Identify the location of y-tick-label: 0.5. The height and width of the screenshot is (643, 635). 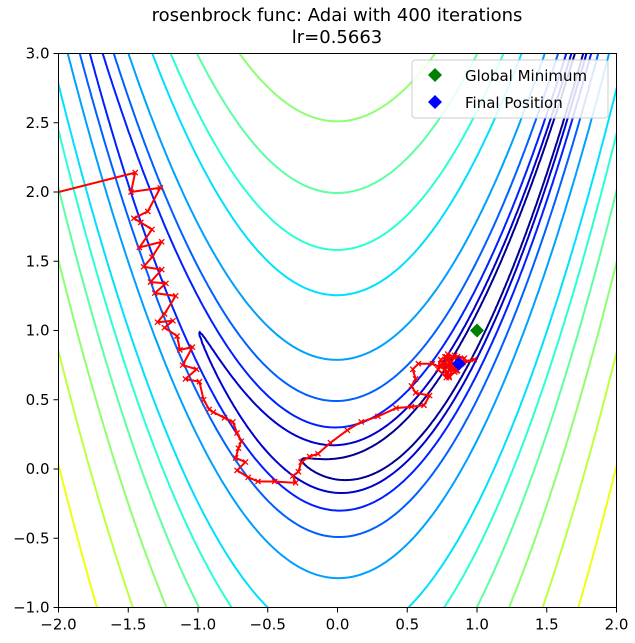
(38, 400).